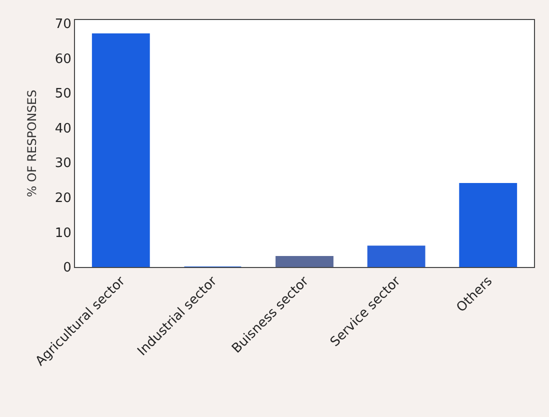  Describe the element at coordinates (63, 94) in the screenshot. I see `y-tick-label: 50` at that location.